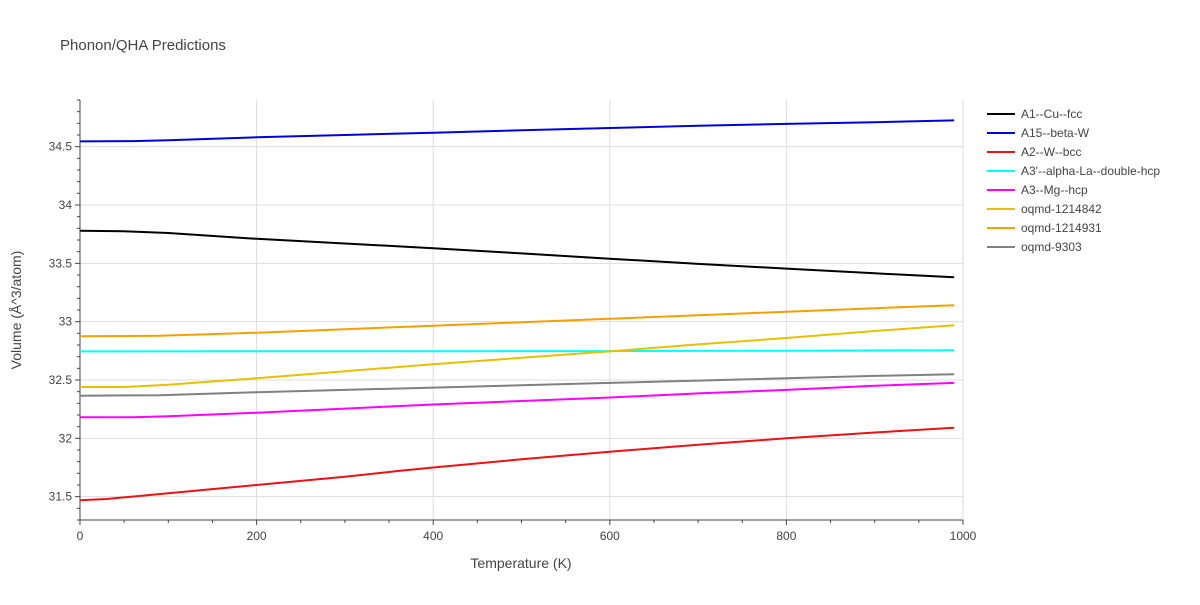 The image size is (1200, 605). Describe the element at coordinates (66, 438) in the screenshot. I see `y-tick-label: 32` at that location.